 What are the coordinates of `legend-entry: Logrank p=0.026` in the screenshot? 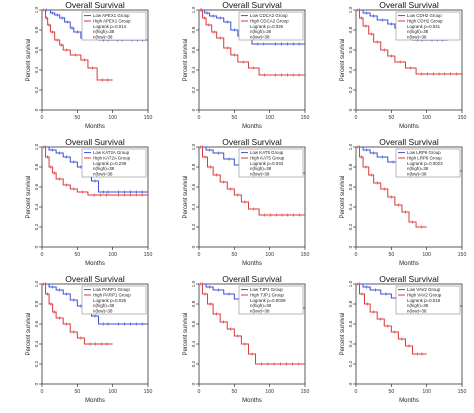 It's located at (110, 300).